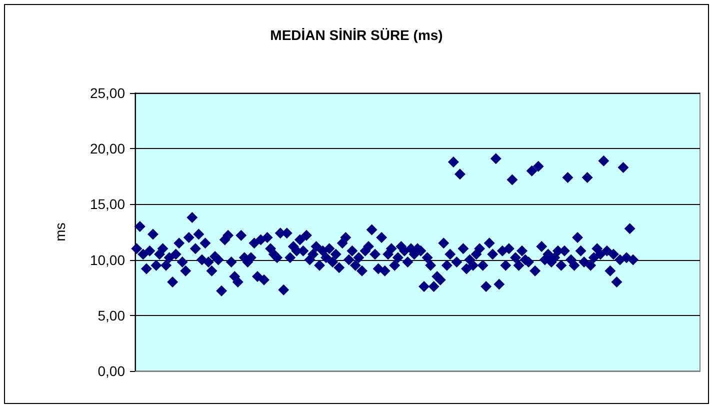 The height and width of the screenshot is (410, 715). Describe the element at coordinates (112, 315) in the screenshot. I see `y-tick-label: 5,00` at that location.